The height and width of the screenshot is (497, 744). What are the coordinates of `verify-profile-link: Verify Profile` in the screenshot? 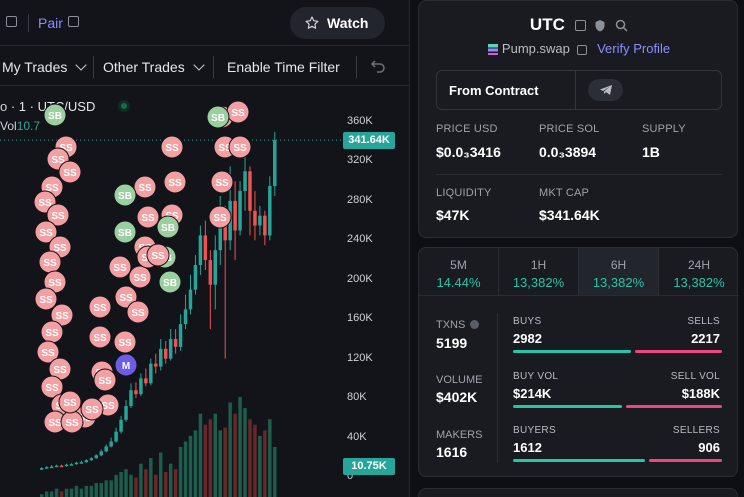 It's located at (634, 48).